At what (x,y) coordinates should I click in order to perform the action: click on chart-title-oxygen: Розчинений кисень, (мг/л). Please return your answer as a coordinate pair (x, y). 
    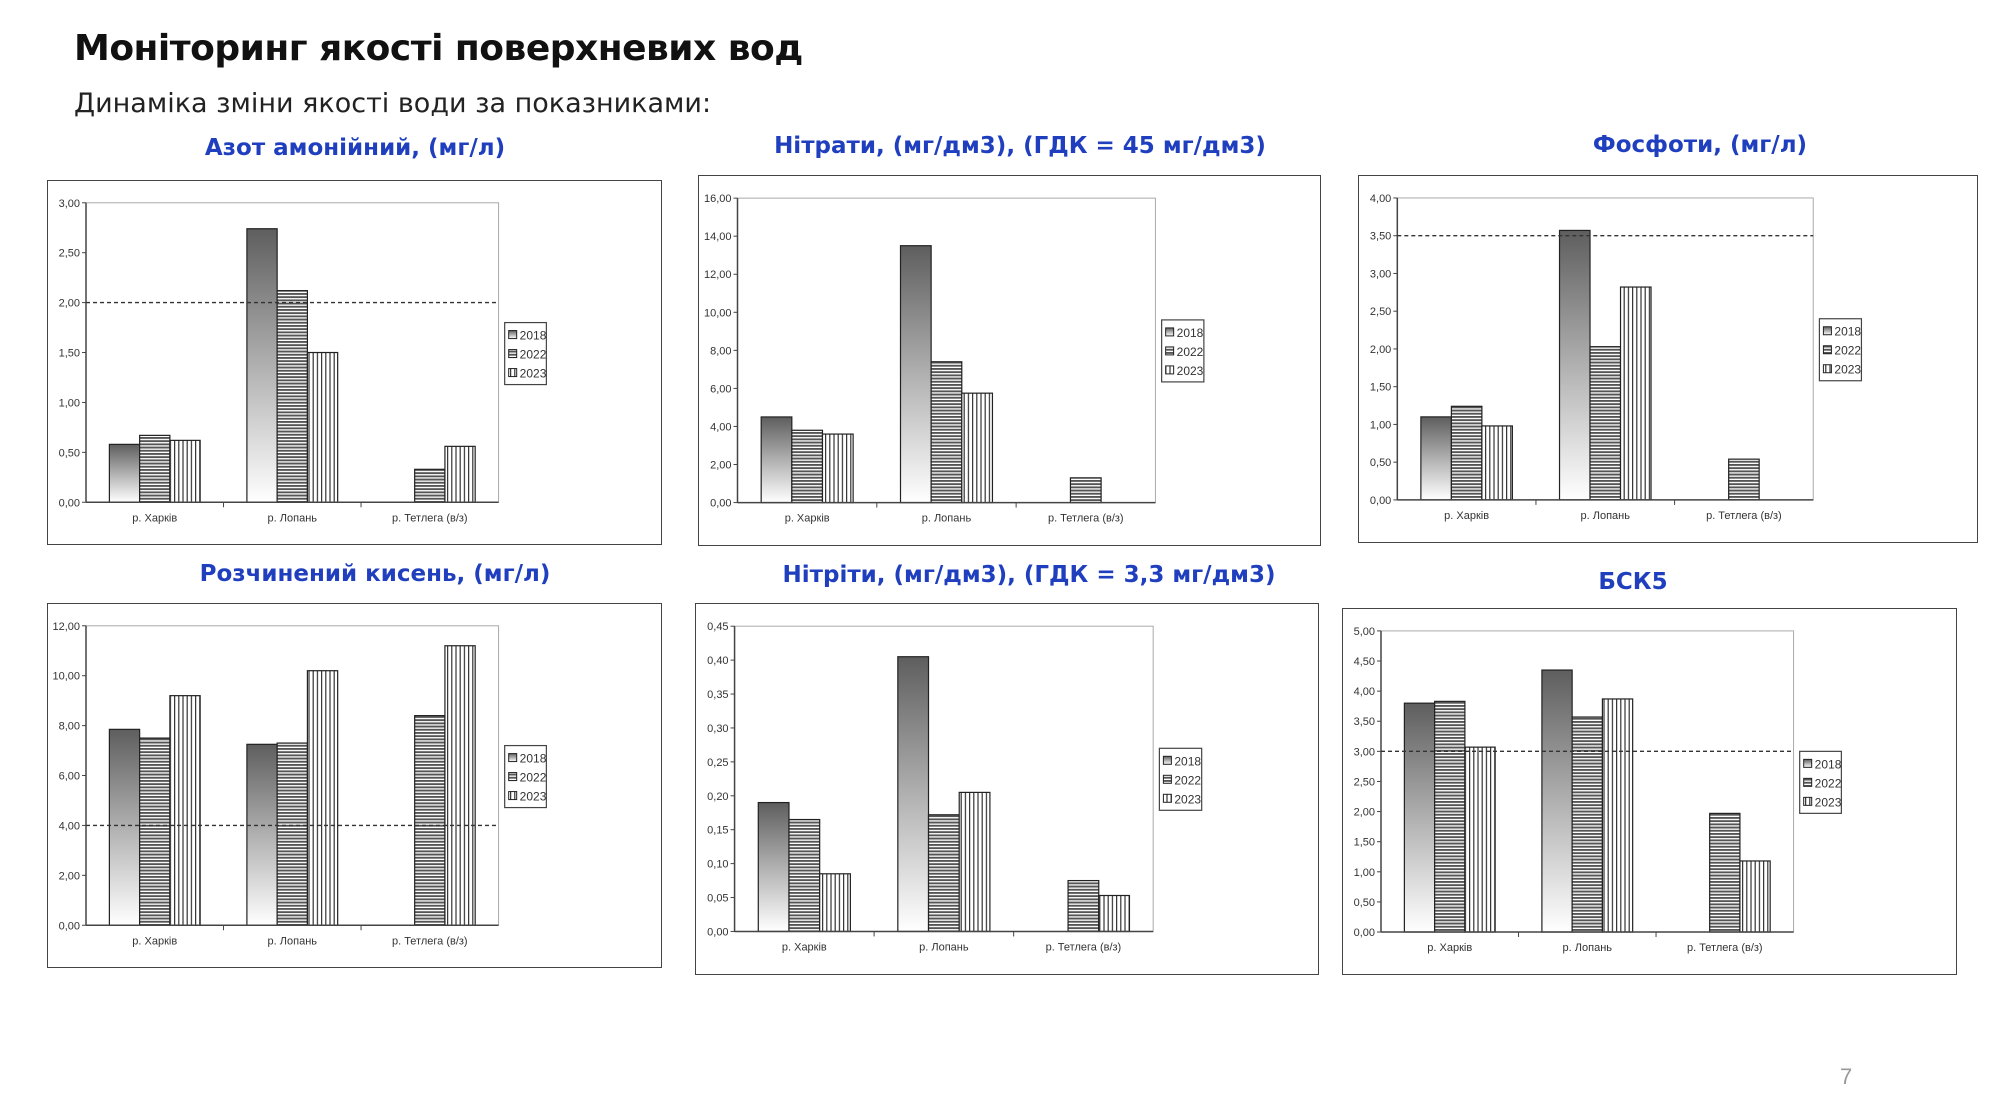
    Looking at the image, I should click on (375, 574).